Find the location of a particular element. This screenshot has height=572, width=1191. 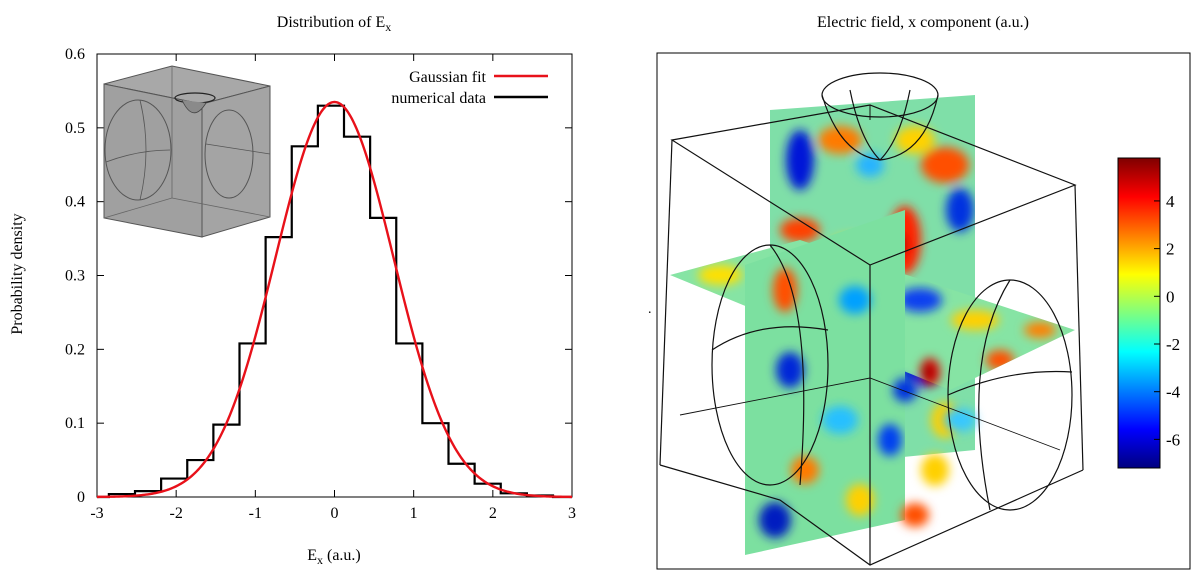

colorbar-tick-label: -4 is located at coordinates (1173, 392).